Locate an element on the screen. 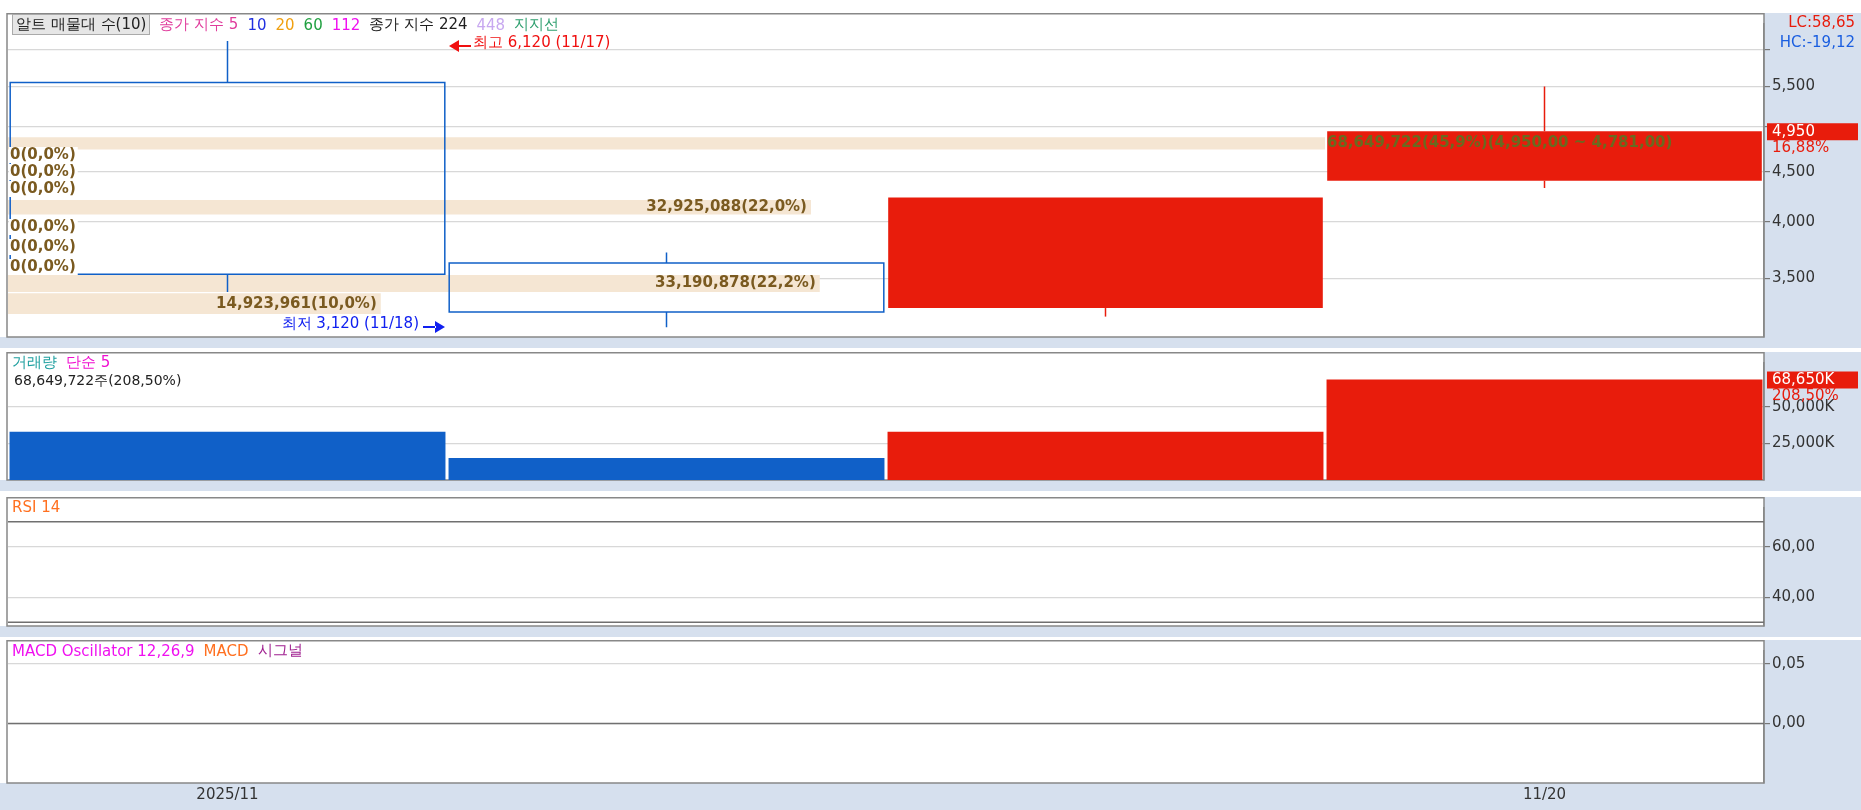 The image size is (1861, 810). legend-label: MACD is located at coordinates (226, 650).